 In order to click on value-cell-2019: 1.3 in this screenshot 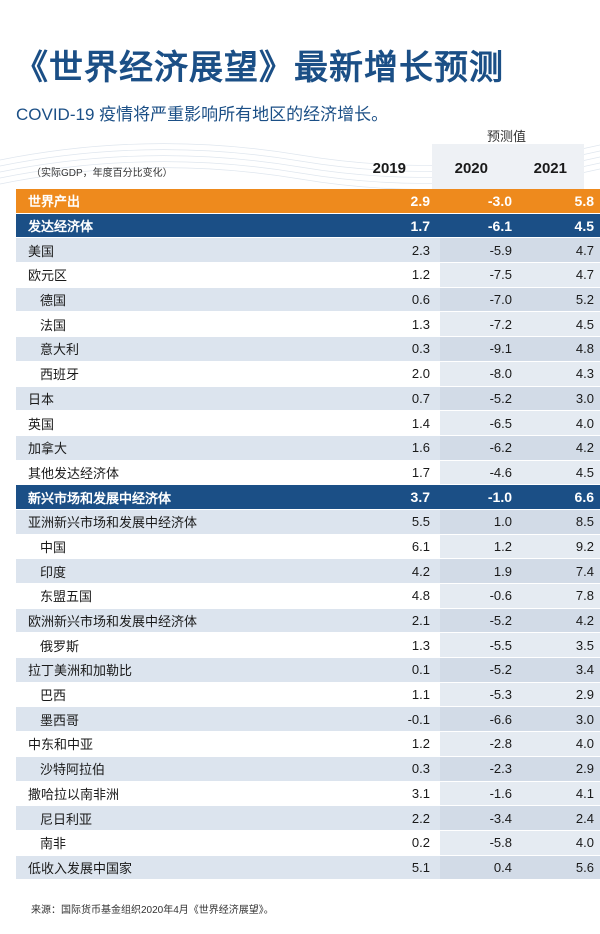, I will do `click(399, 324)`.